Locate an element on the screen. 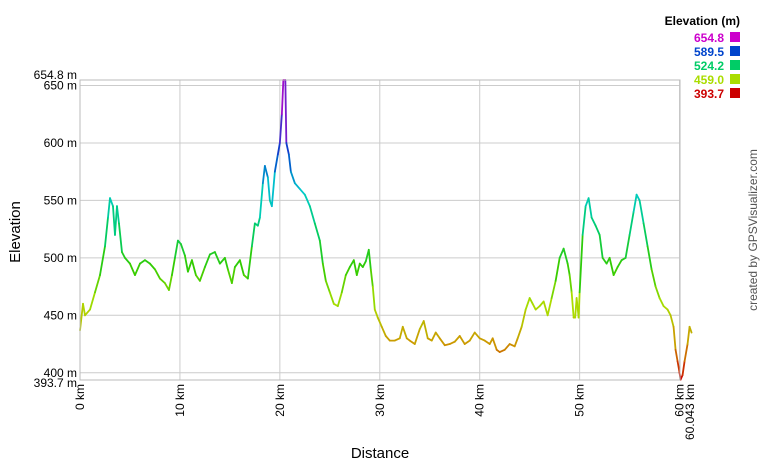  y-tick-label: 600 m is located at coordinates (60, 143).